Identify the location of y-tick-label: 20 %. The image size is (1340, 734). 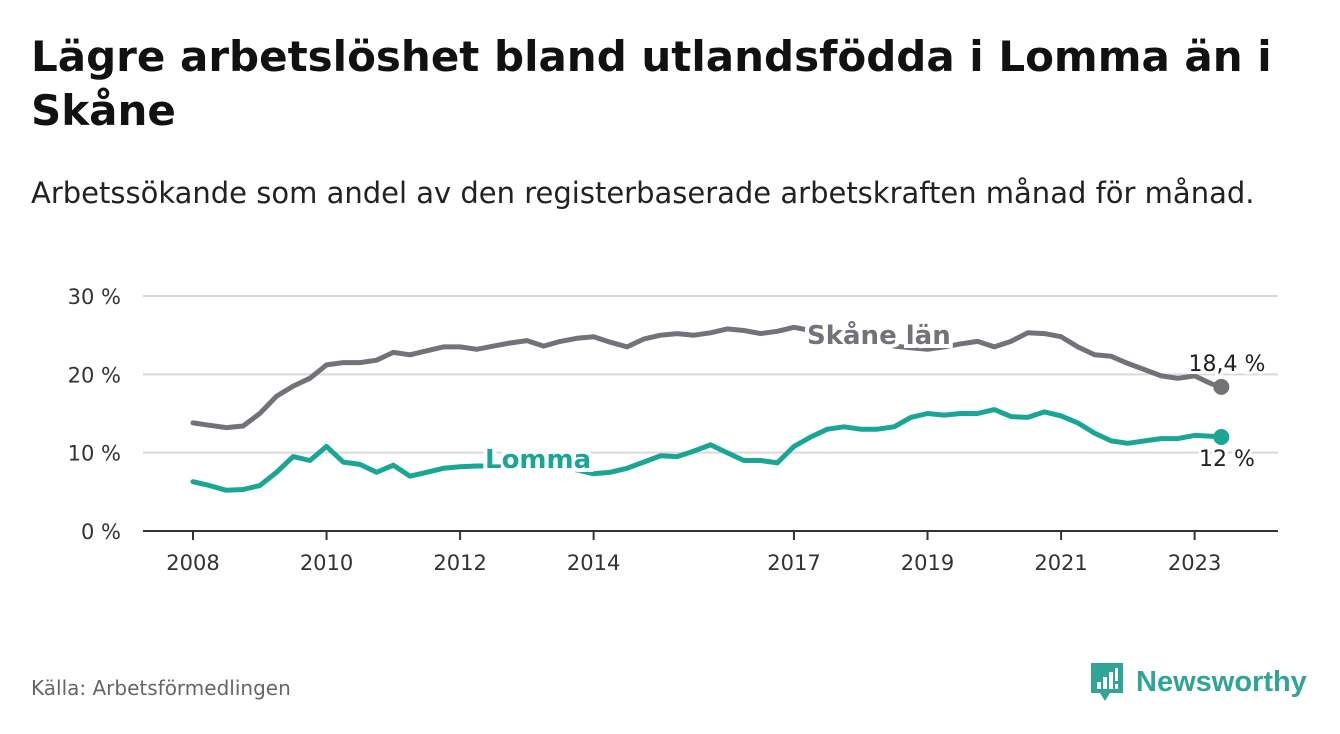
(94, 375).